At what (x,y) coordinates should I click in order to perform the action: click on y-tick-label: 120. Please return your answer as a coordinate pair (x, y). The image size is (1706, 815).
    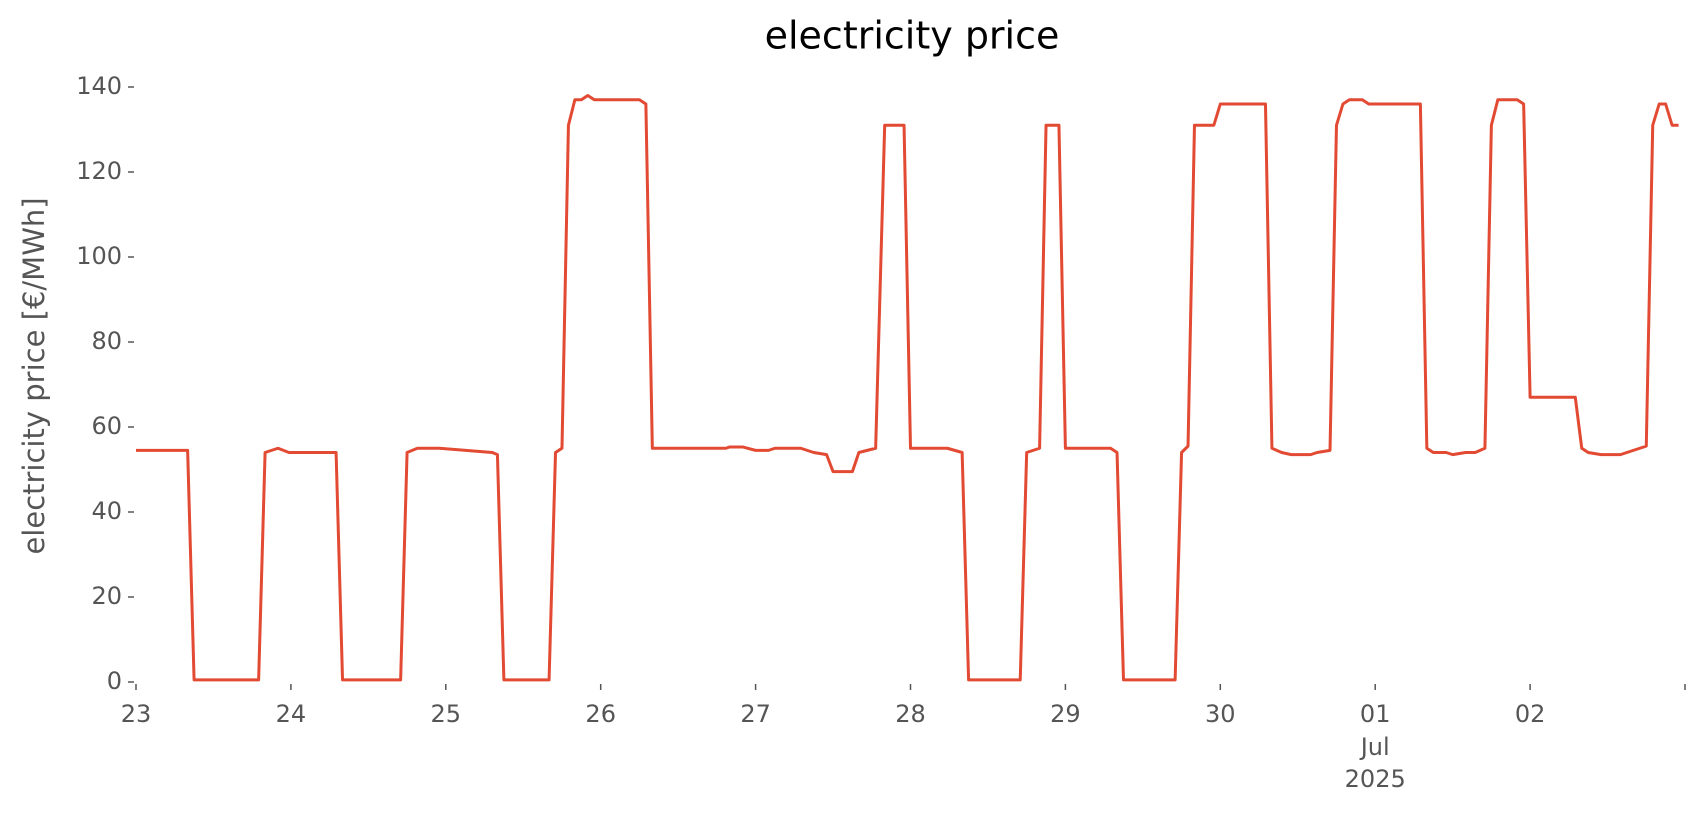
    Looking at the image, I should click on (99, 171).